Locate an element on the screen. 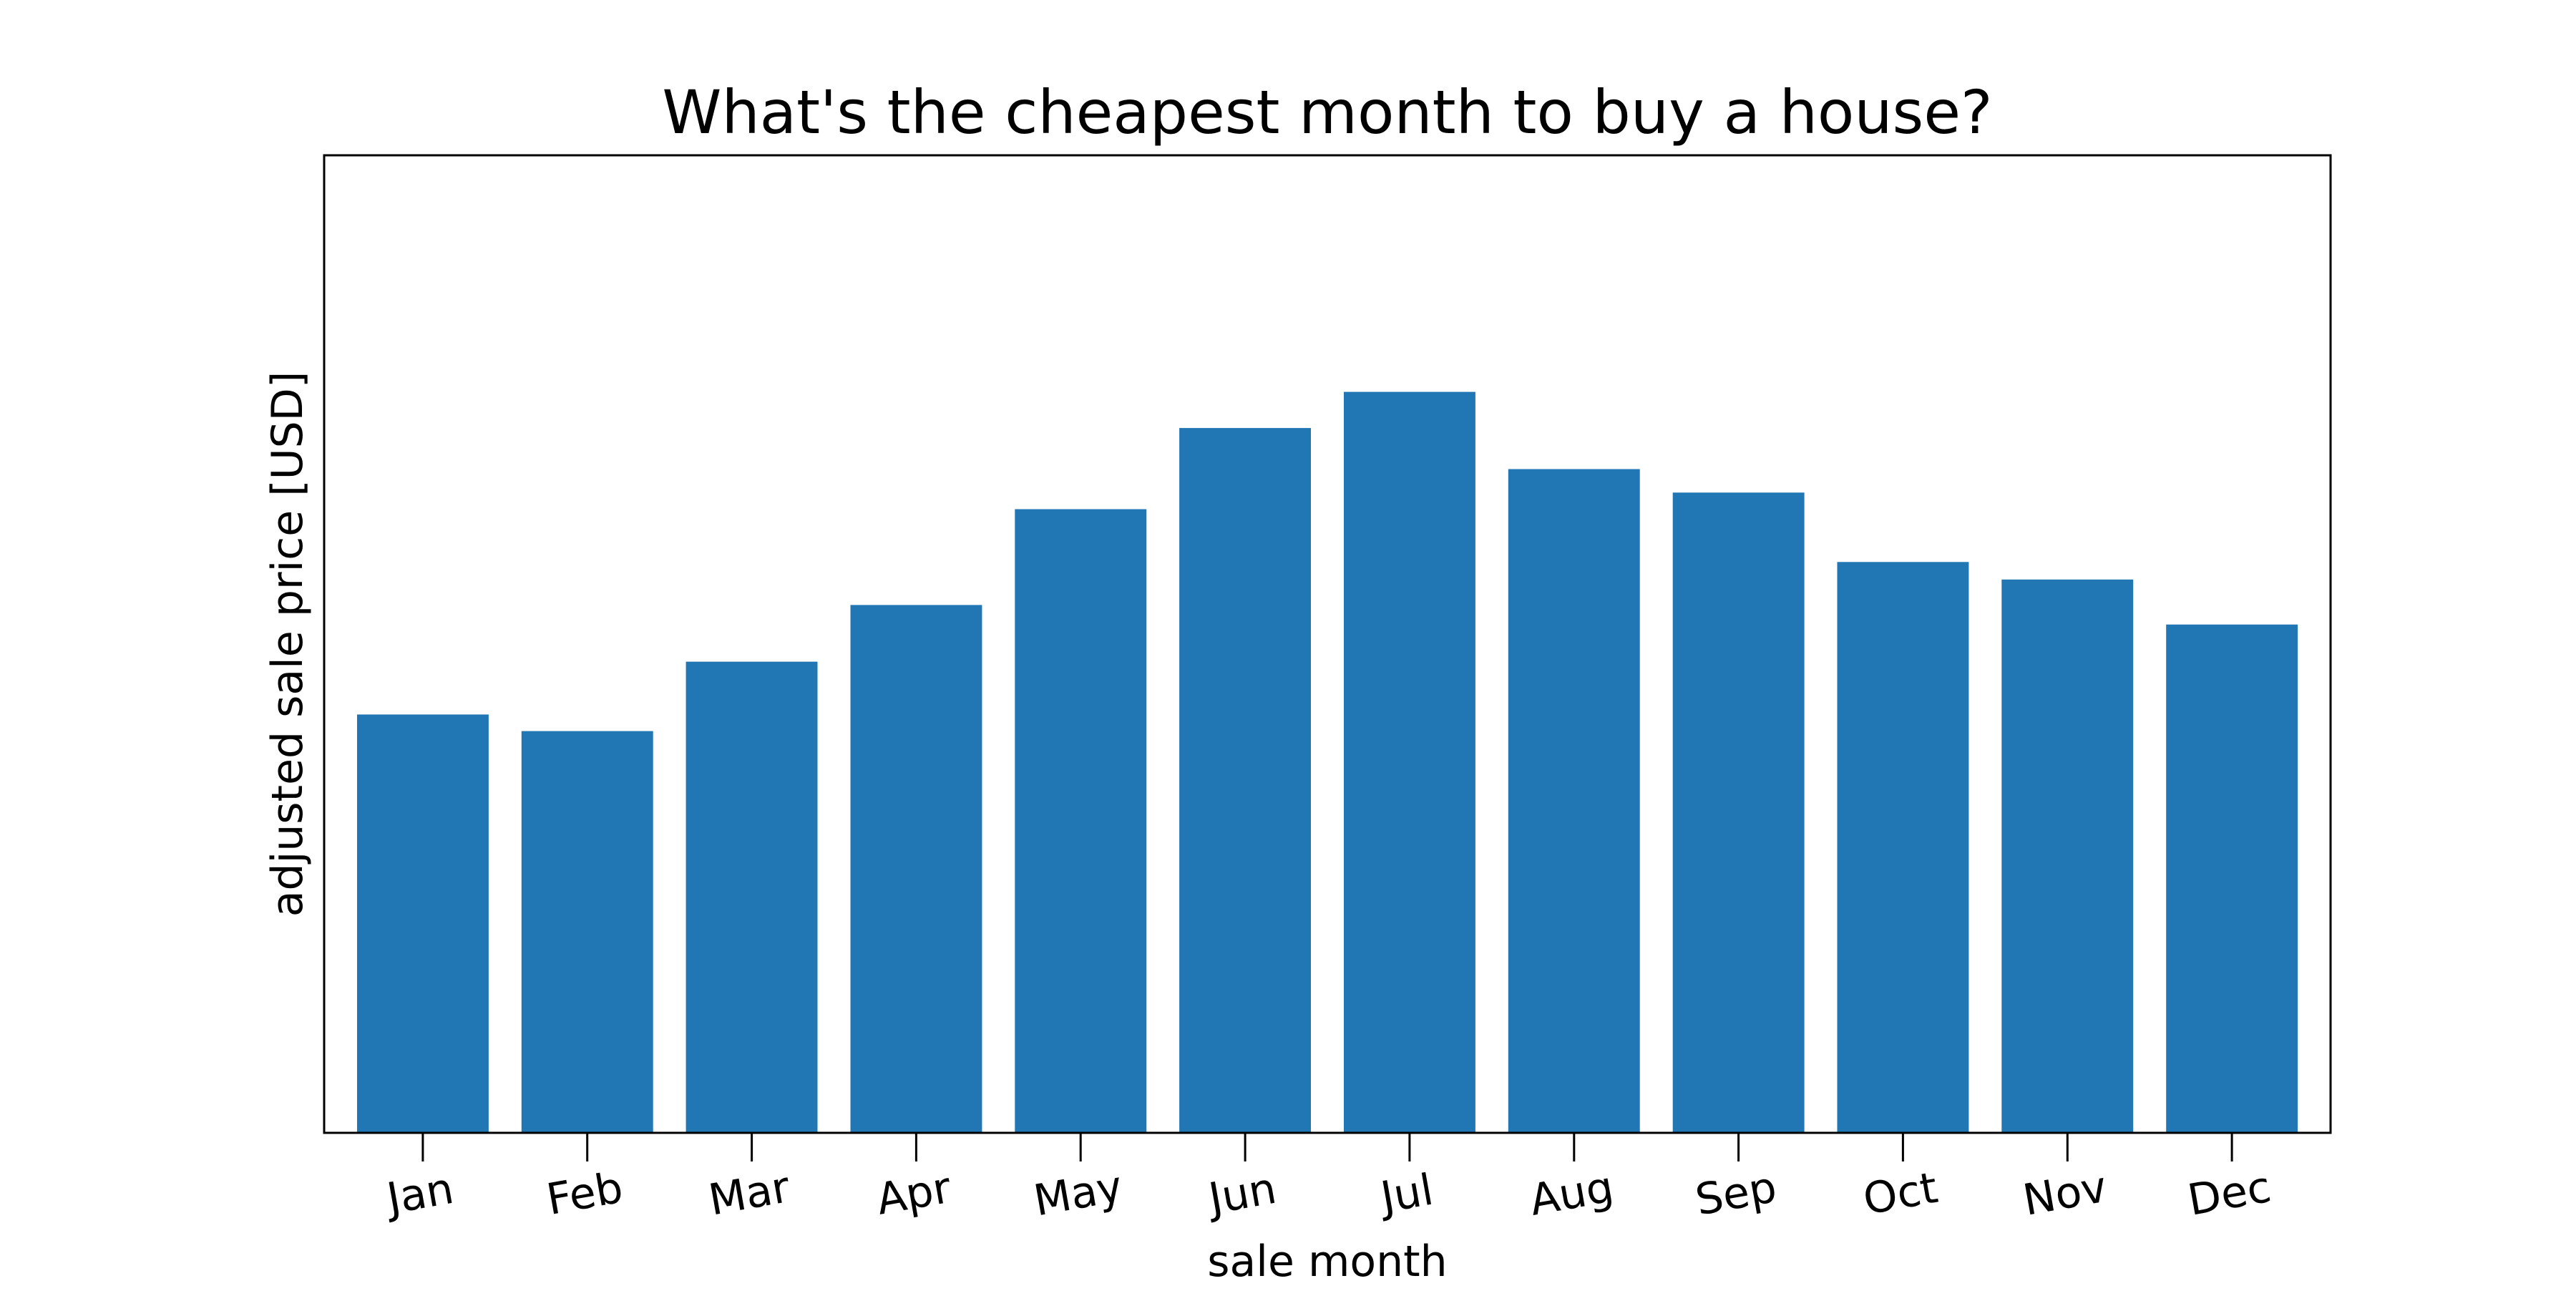  x-tick-label-jun: Jun is located at coordinates (1240, 1194).